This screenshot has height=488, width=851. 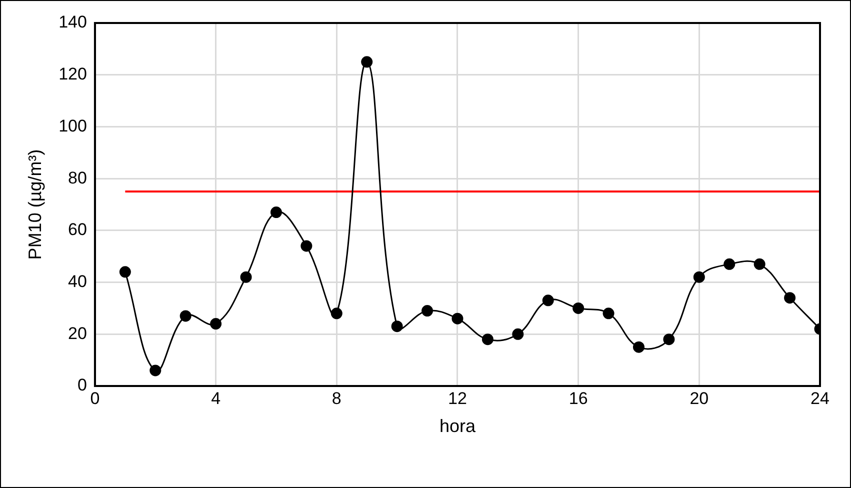 What do you see at coordinates (216, 398) in the screenshot?
I see `x-tick-label: 4` at bounding box center [216, 398].